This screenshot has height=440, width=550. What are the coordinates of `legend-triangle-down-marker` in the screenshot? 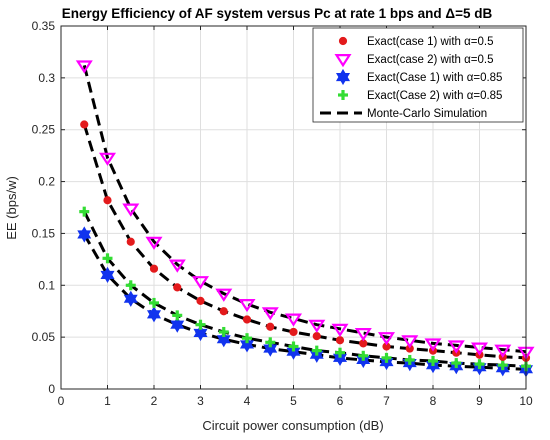 It's located at (343, 60).